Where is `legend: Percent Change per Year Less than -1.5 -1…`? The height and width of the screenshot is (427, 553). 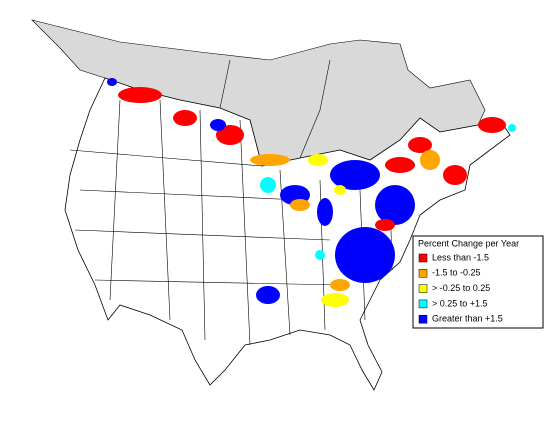
legend: Percent Change per Year Less than -1.5 -1… is located at coordinates (478, 282).